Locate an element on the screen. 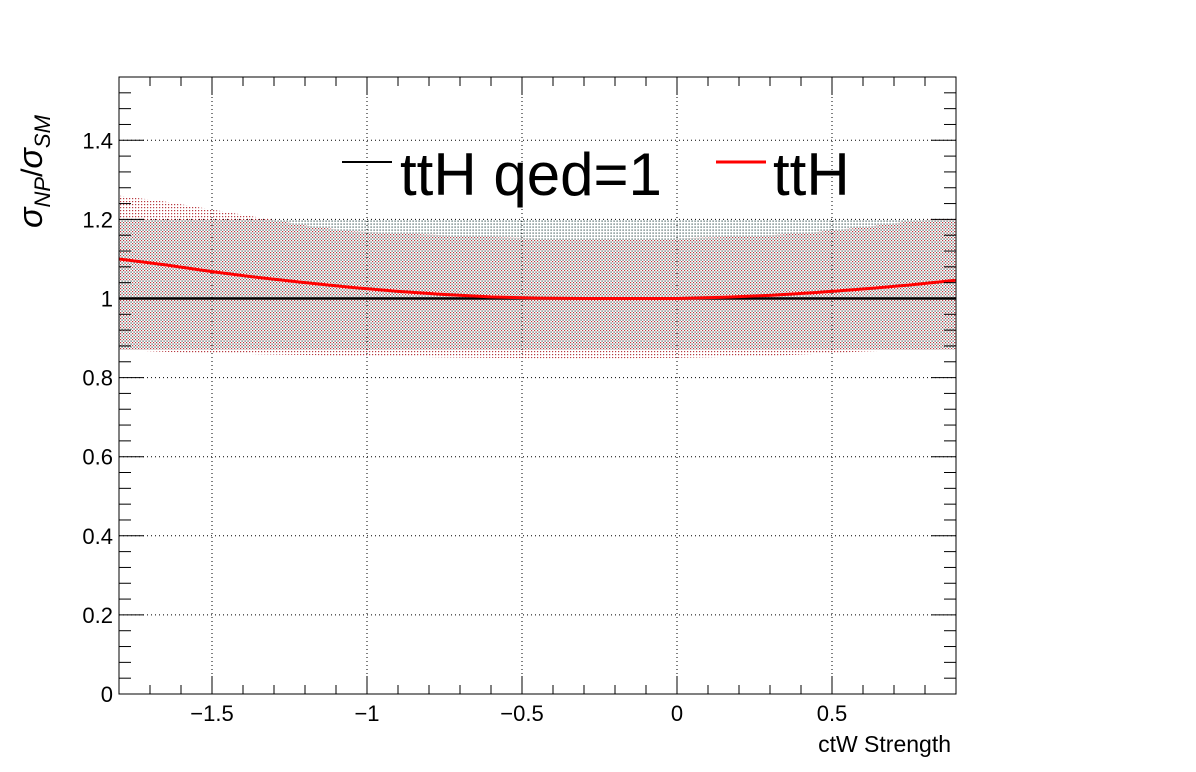 Image resolution: width=1196 pixels, height=772 pixels. y-tick-label-7: 1.4 is located at coordinates (97, 140).